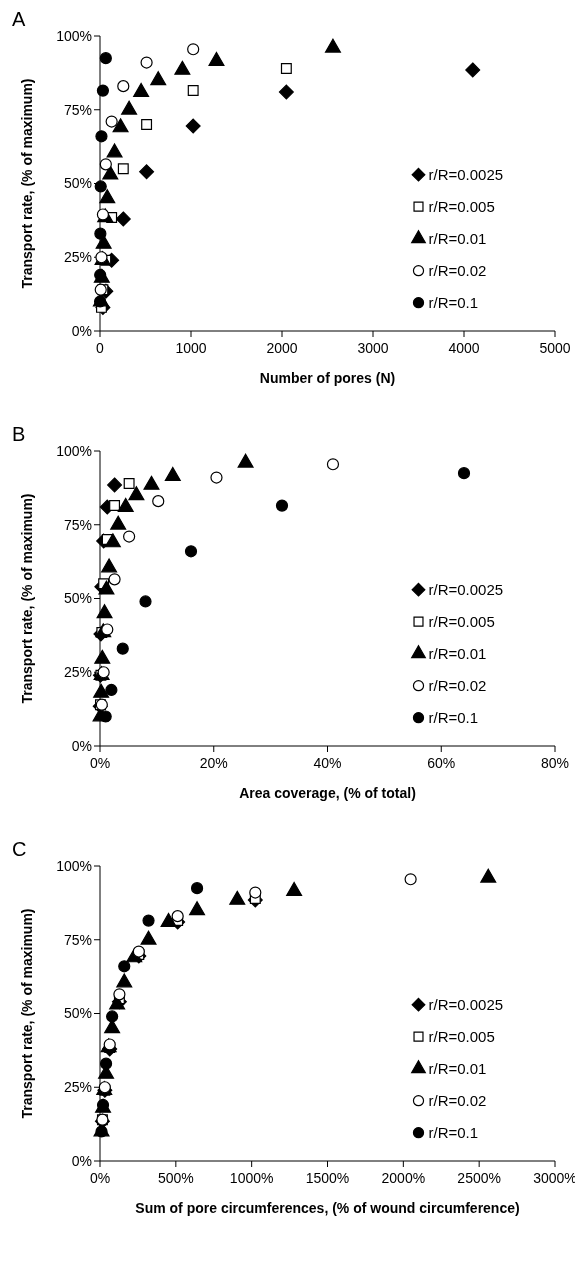 The height and width of the screenshot is (1263, 583). Describe the element at coordinates (327, 793) in the screenshot. I see `x-axis-title: Area coverage, (% of total)` at that location.